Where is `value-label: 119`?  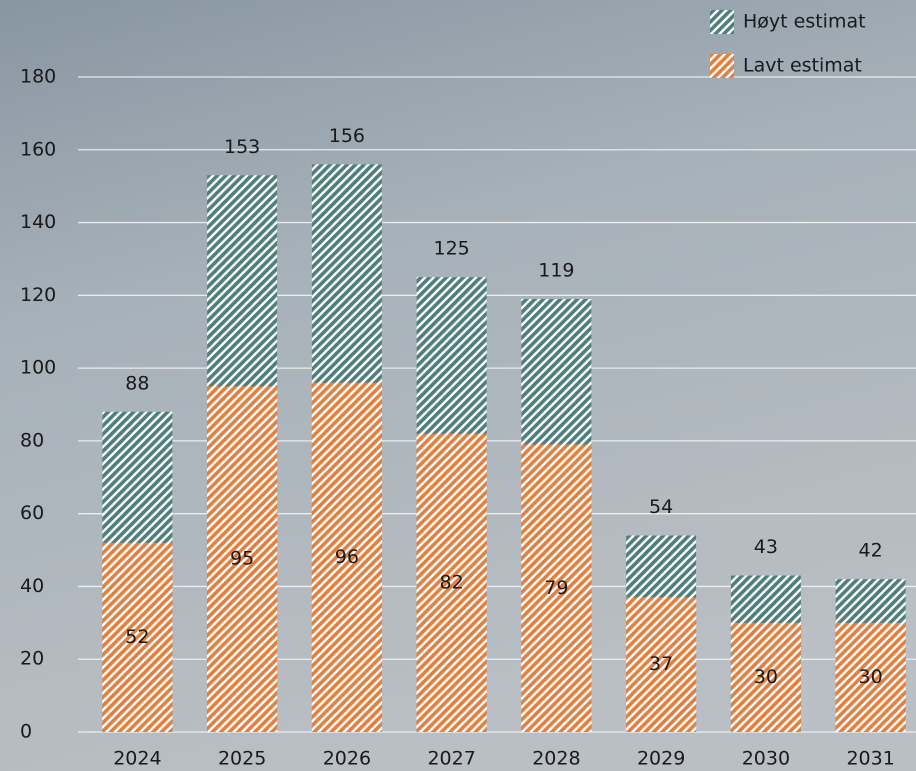 value-label: 119 is located at coordinates (556, 270).